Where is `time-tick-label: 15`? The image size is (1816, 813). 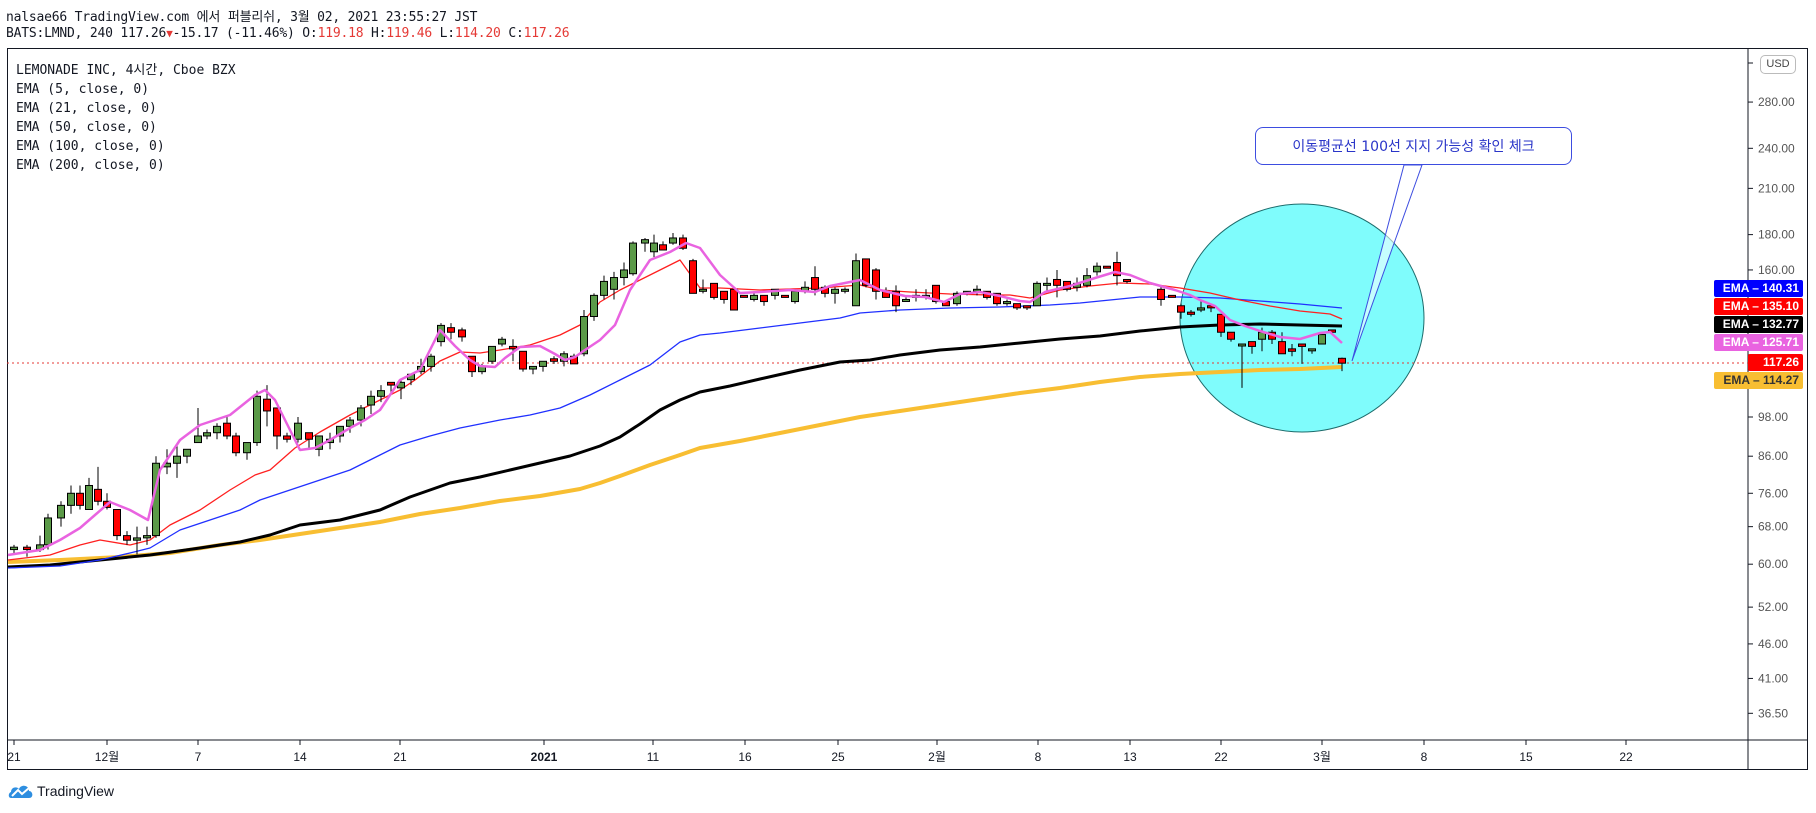
time-tick-label: 15 is located at coordinates (1526, 757).